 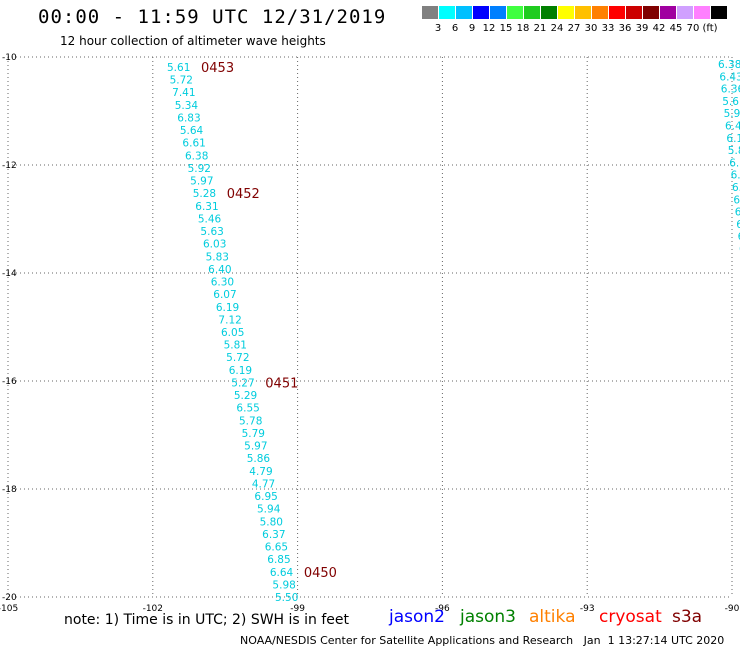 What do you see at coordinates (732, 609) in the screenshot?
I see `lon-tick-label: -90` at bounding box center [732, 609].